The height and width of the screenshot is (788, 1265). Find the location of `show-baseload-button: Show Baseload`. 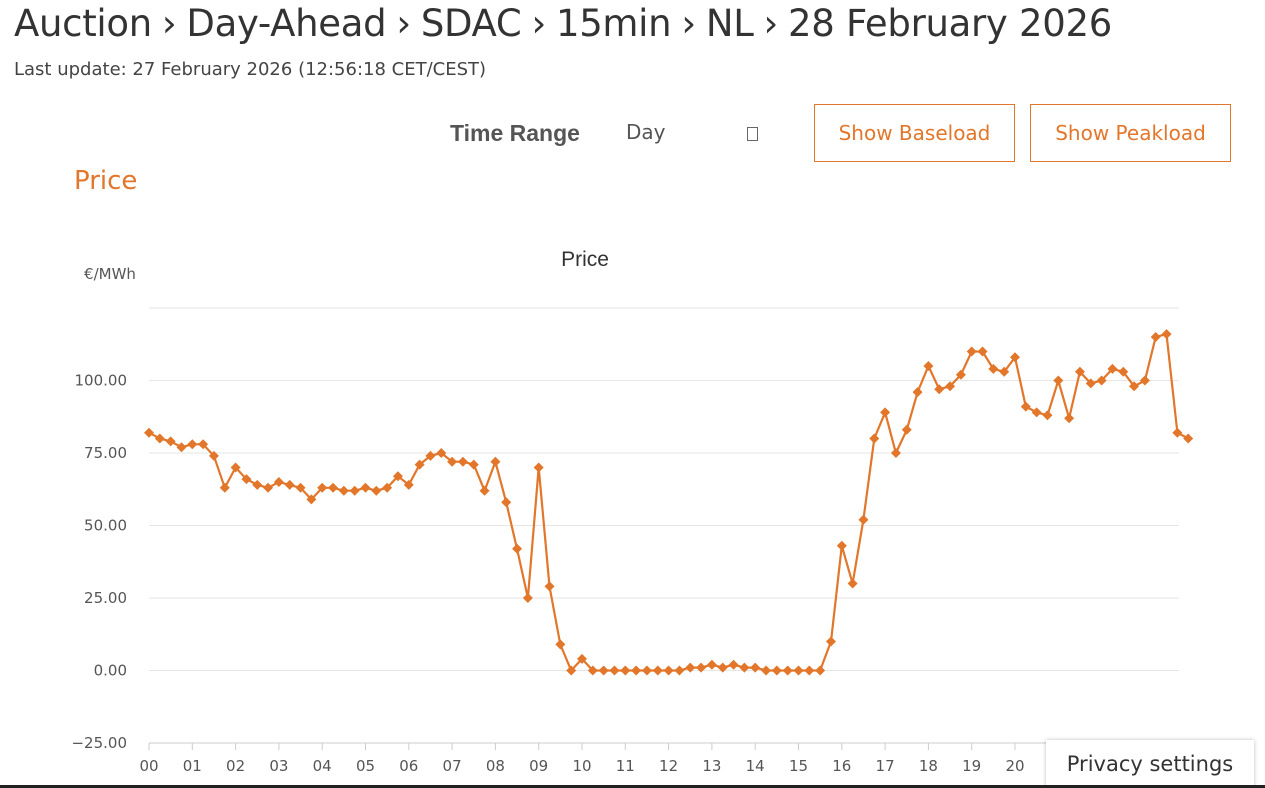

show-baseload-button: Show Baseload is located at coordinates (914, 133).